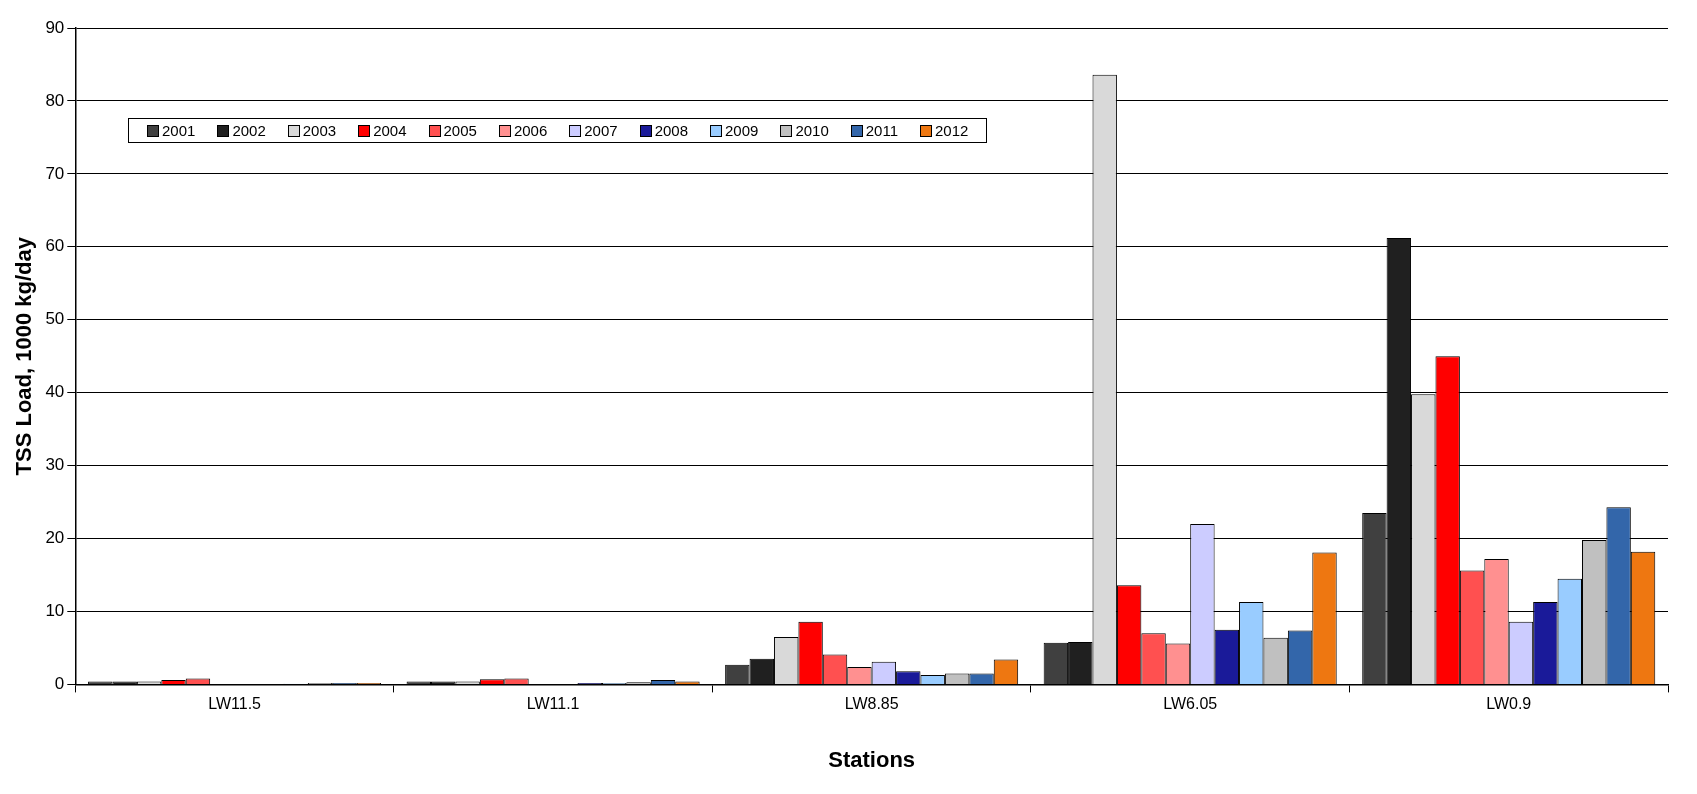  I want to click on legend-label: 2006, so click(530, 130).